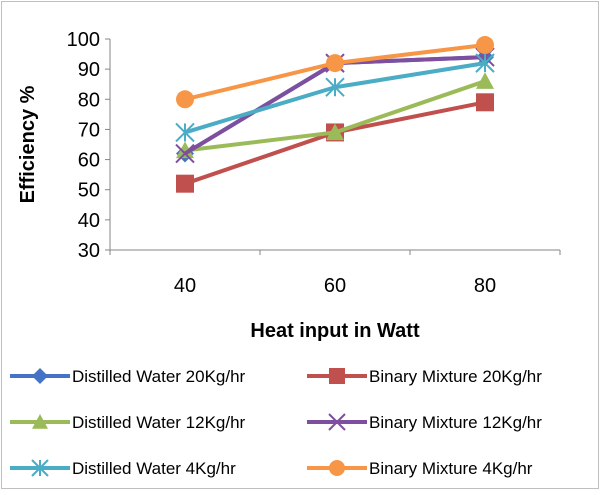 The height and width of the screenshot is (495, 602). What do you see at coordinates (455, 376) in the screenshot?
I see `legend-label: Binary Mixture 20Kg/hr` at bounding box center [455, 376].